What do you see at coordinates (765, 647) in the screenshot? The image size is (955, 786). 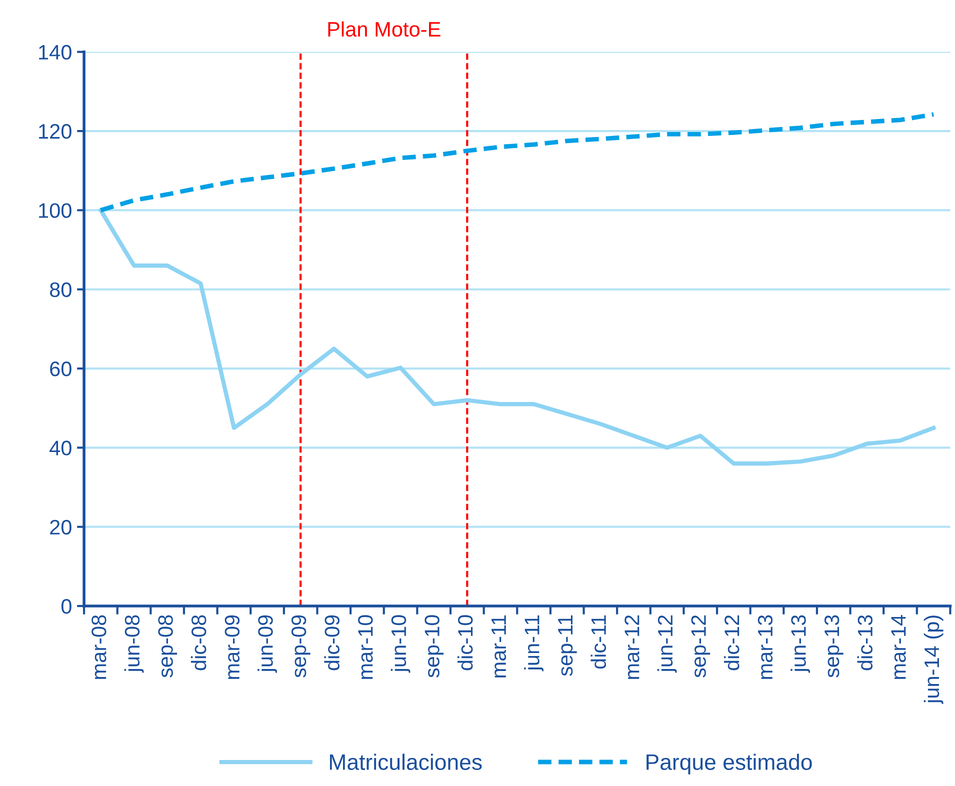 I see `x-tick-label: mar-13` at bounding box center [765, 647].